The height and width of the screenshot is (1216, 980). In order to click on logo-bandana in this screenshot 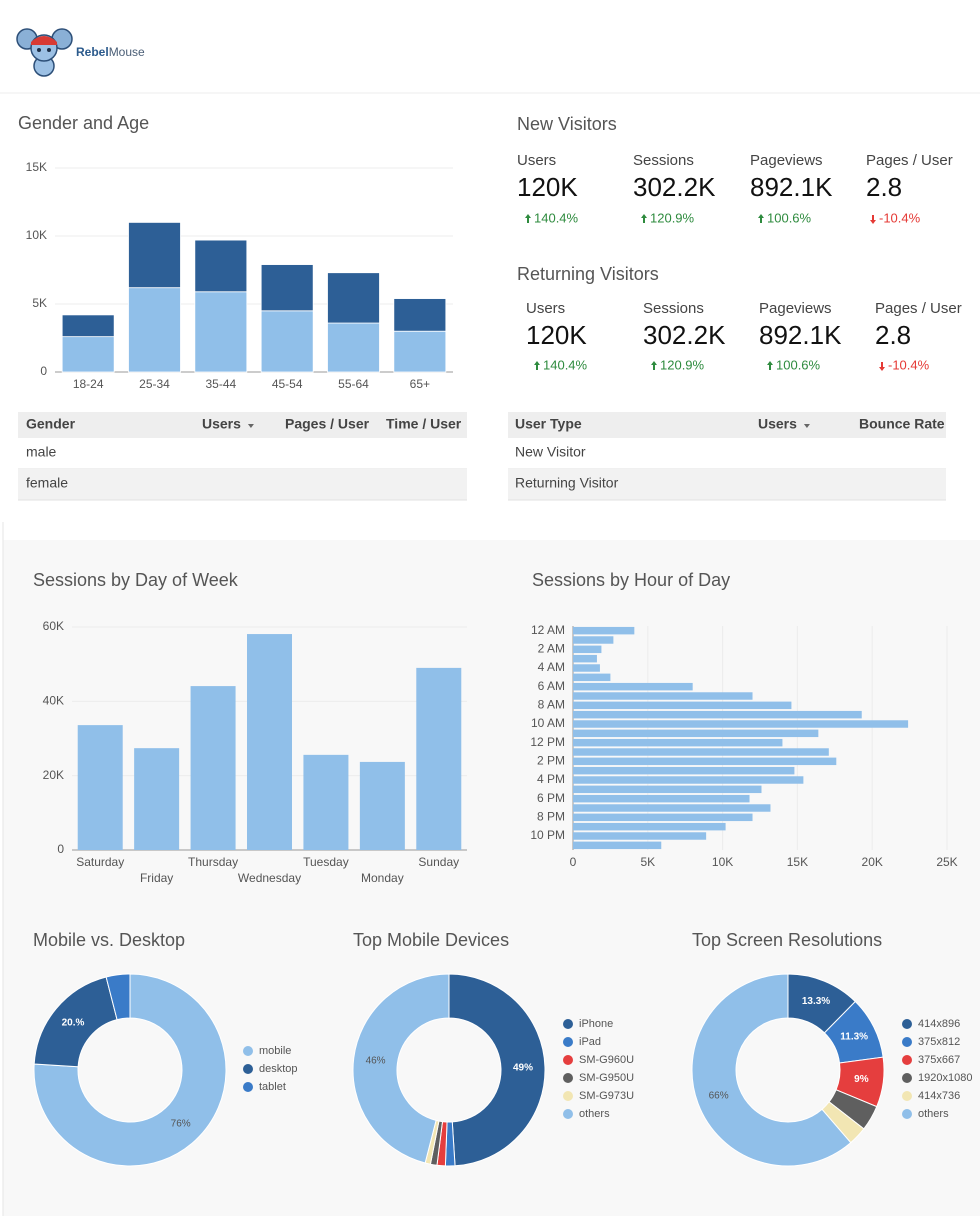, I will do `click(44, 40)`.